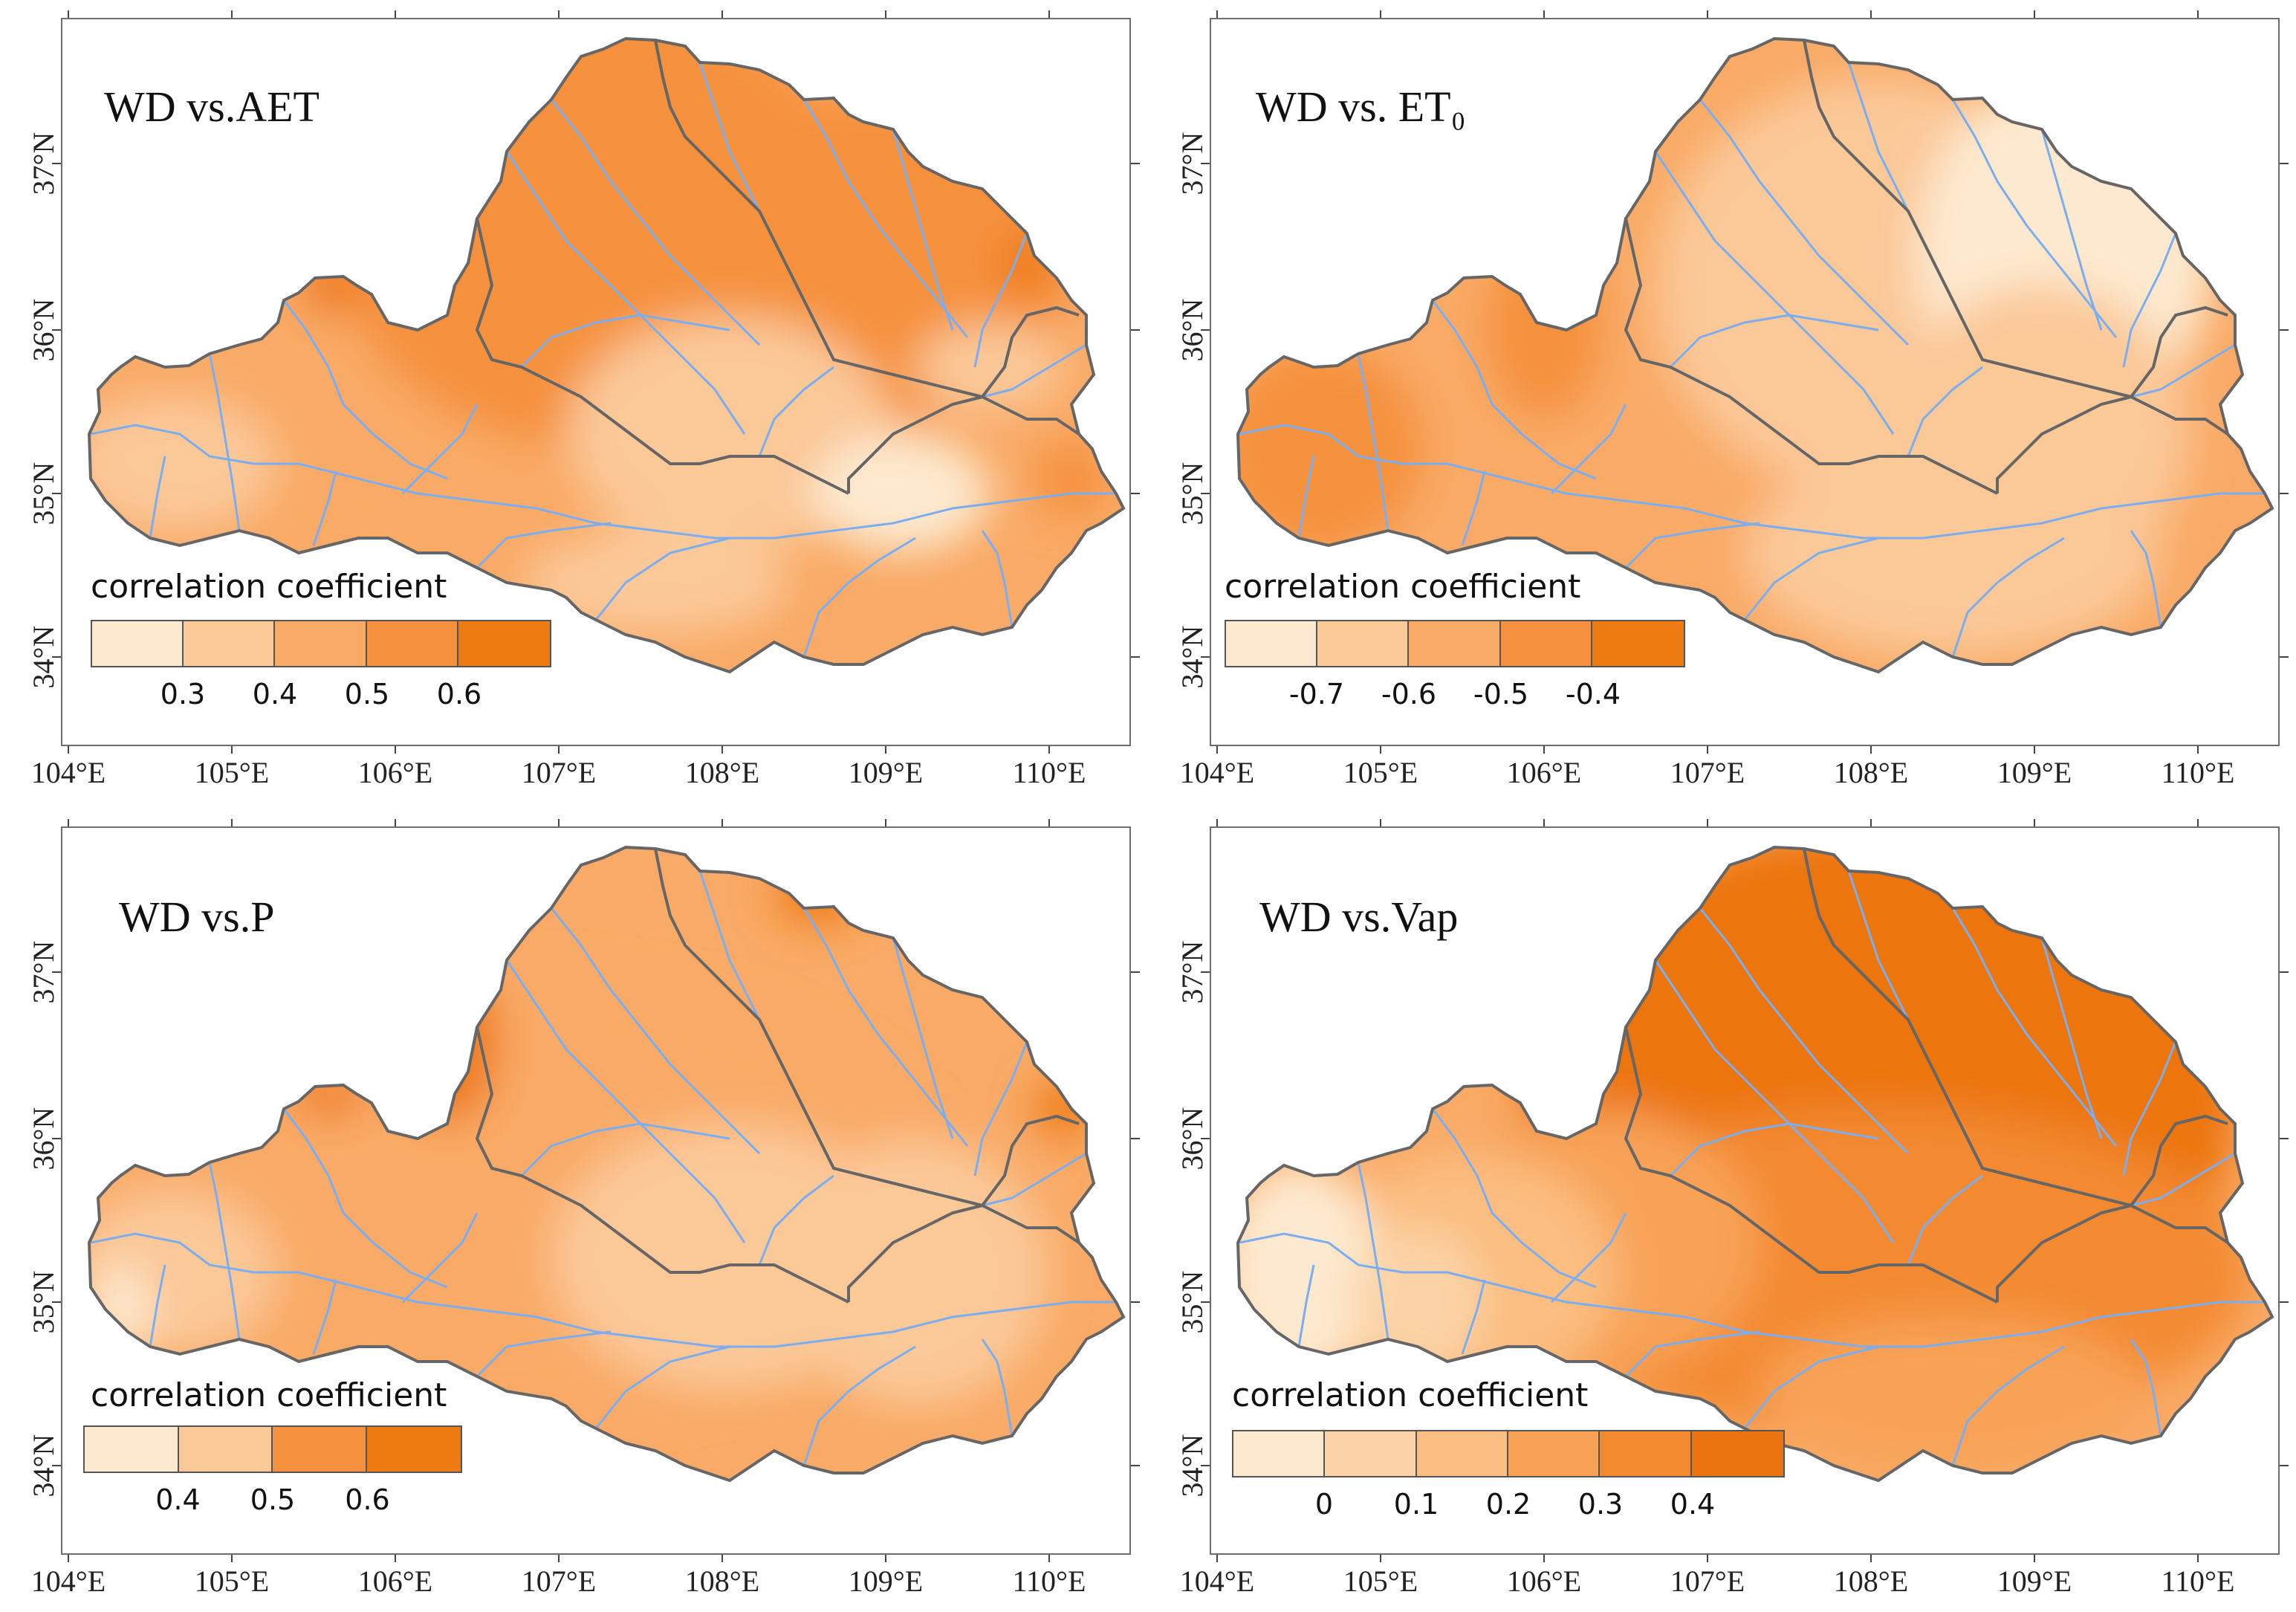 The width and height of the screenshot is (2296, 1612). What do you see at coordinates (1359, 917) in the screenshot?
I see `panel-title: WD vs.Vap` at bounding box center [1359, 917].